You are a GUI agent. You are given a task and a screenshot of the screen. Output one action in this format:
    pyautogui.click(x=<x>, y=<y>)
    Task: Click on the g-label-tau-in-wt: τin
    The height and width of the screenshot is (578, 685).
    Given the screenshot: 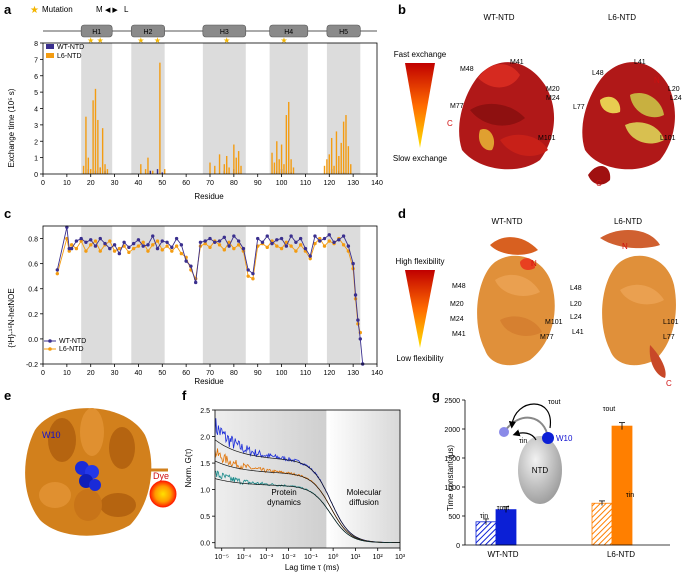 What is the action you would take?
    pyautogui.click(x=484, y=516)
    